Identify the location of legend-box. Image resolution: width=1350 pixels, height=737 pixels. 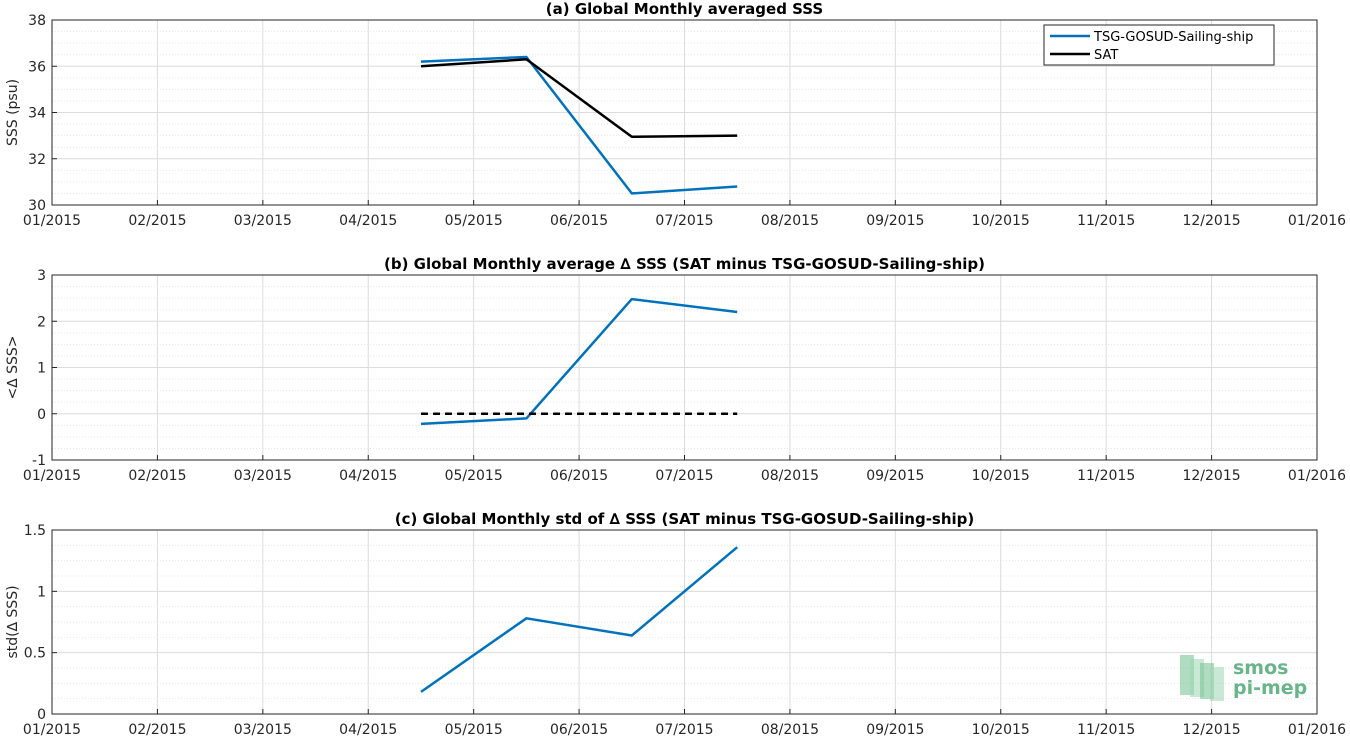
(1159, 45).